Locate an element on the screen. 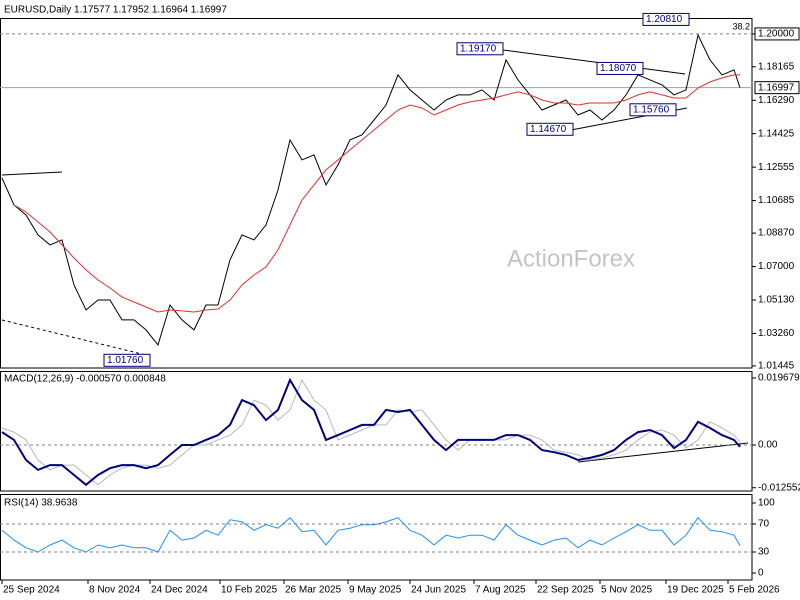 This screenshot has width=800, height=600. price-label: 1.14670 is located at coordinates (548, 129).